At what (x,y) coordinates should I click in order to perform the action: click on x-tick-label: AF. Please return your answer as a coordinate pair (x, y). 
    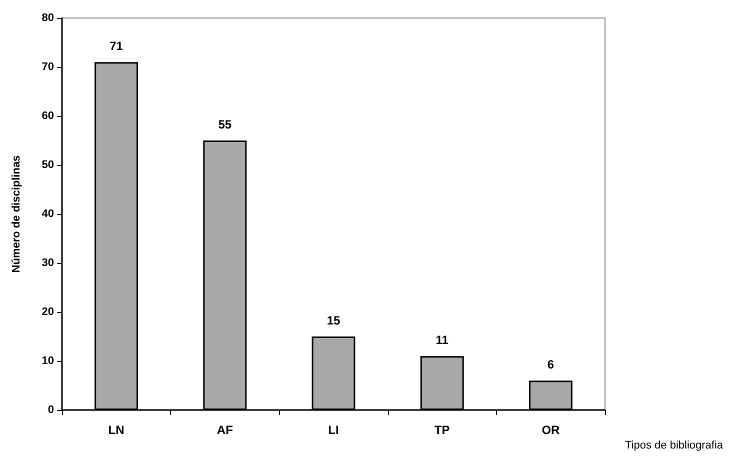
    Looking at the image, I should click on (224, 430).